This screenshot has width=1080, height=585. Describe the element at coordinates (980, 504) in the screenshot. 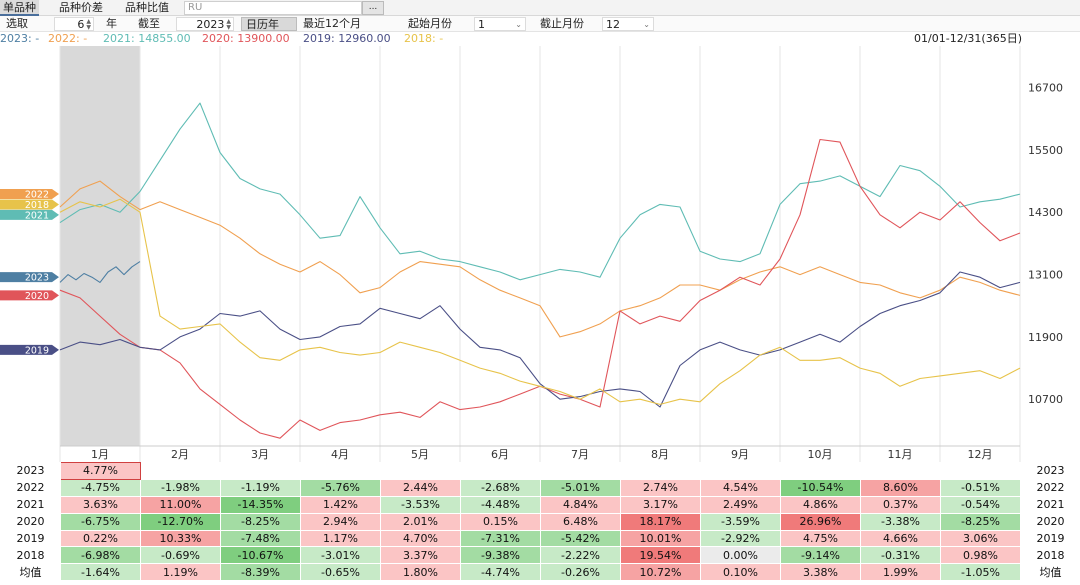

I see `table-cell: -0.54%` at that location.